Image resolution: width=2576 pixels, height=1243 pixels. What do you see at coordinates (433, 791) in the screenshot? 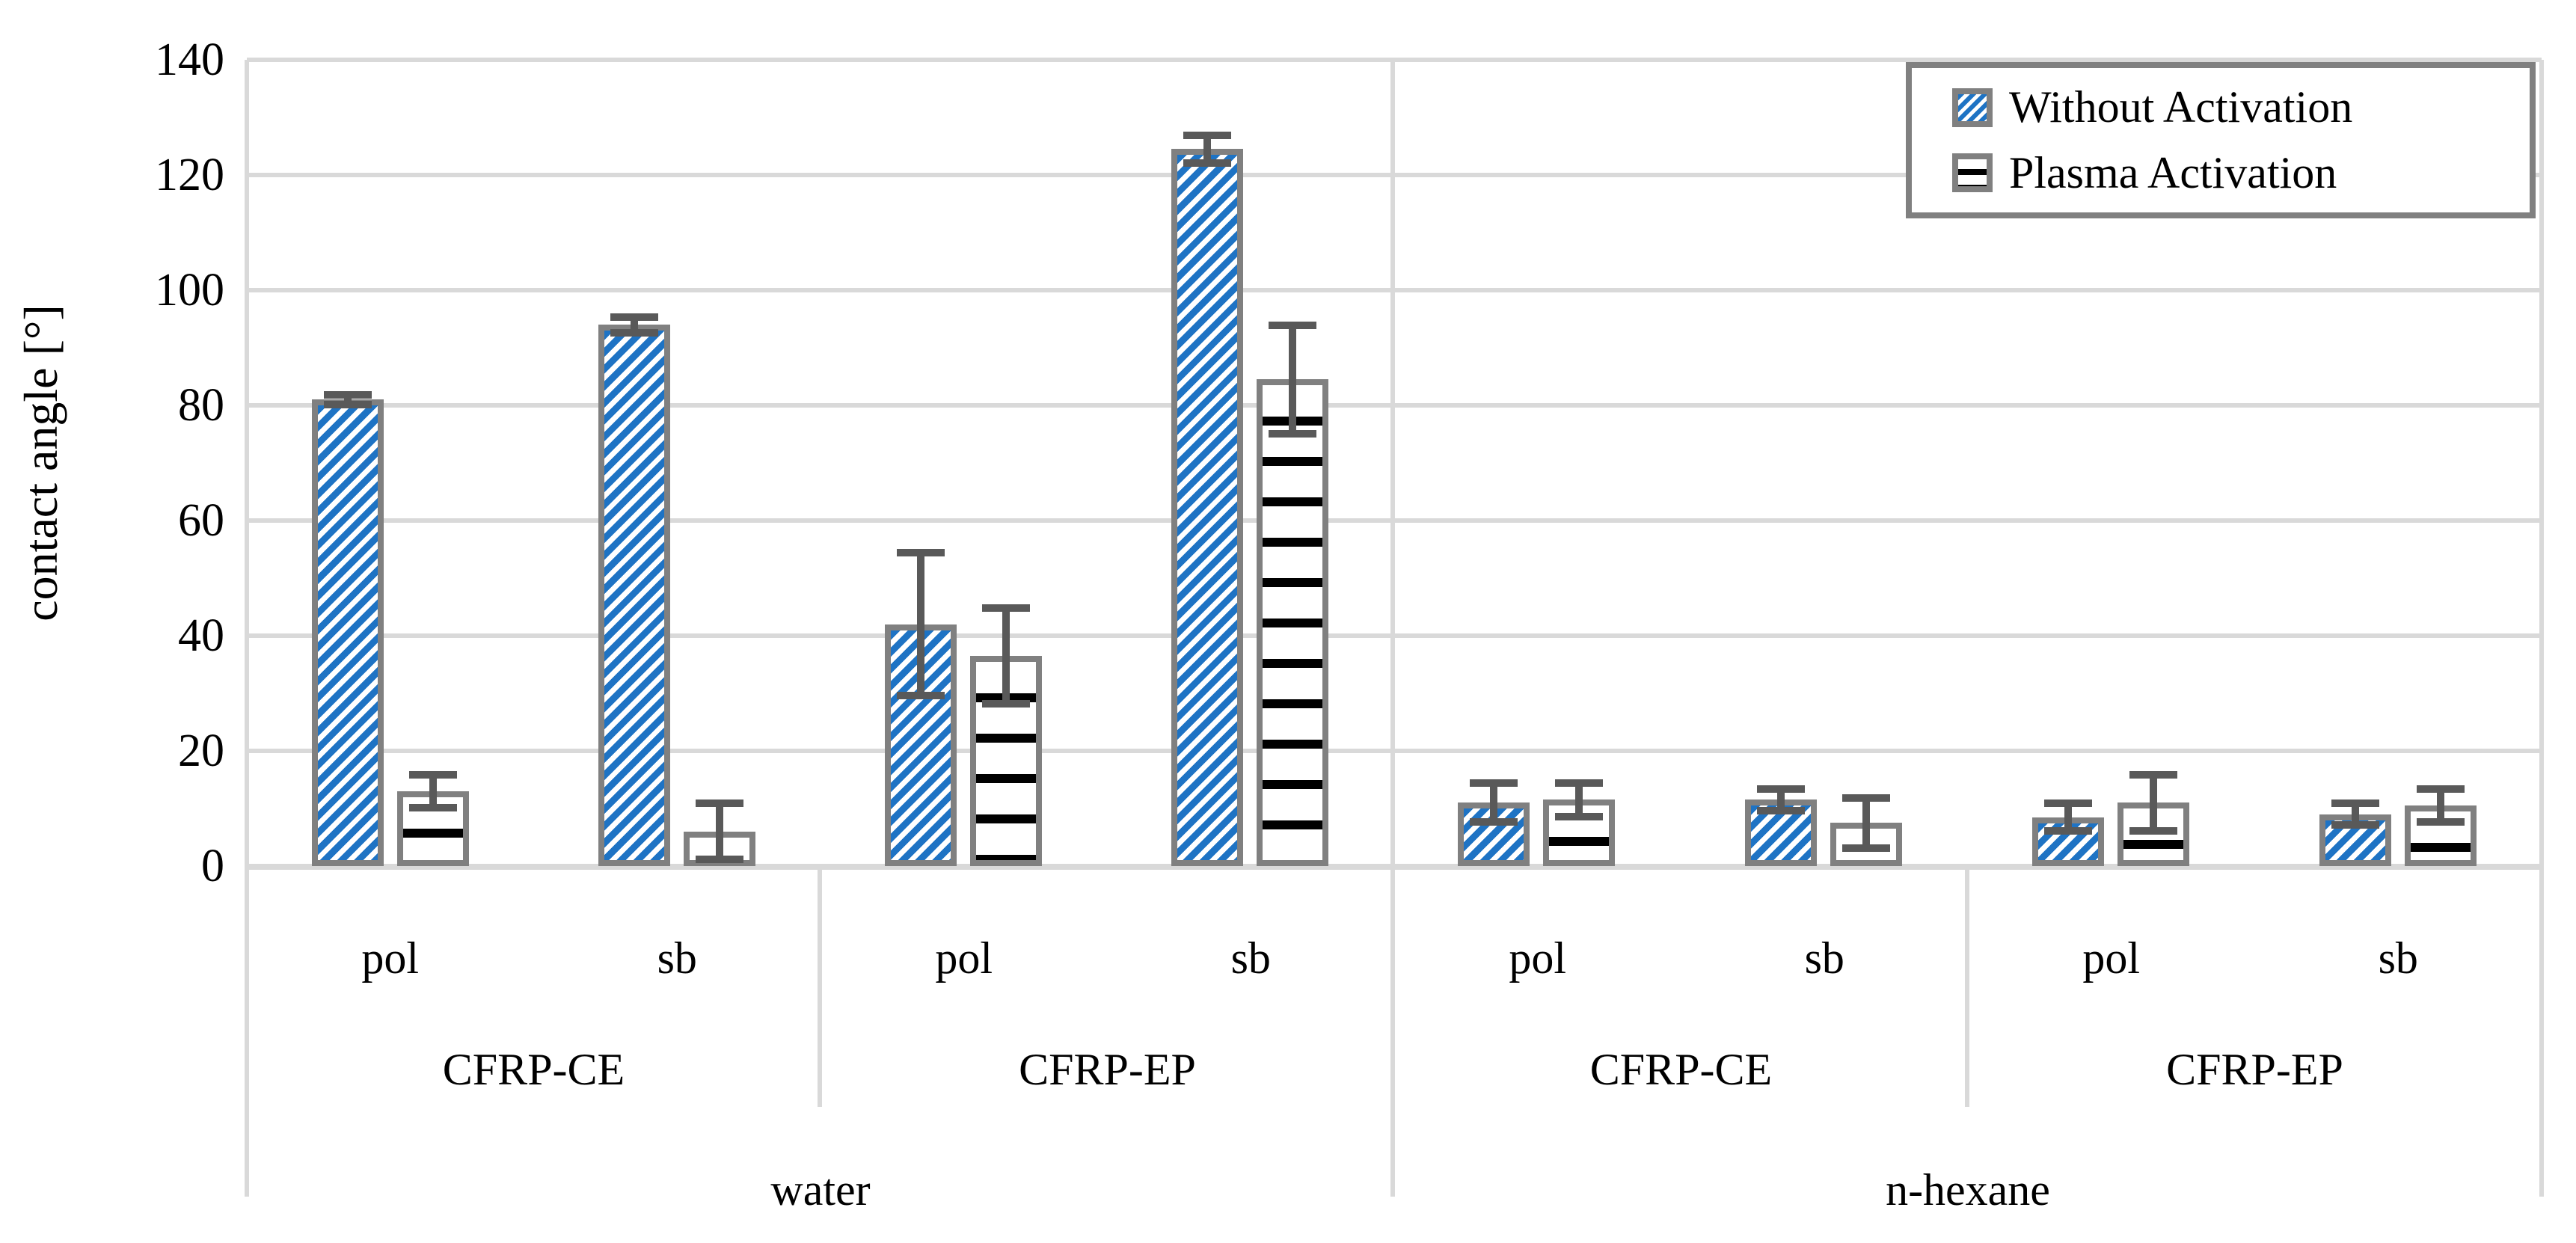
I see `error-bar-plasma-water-CFRP-CE-pol` at bounding box center [433, 791].